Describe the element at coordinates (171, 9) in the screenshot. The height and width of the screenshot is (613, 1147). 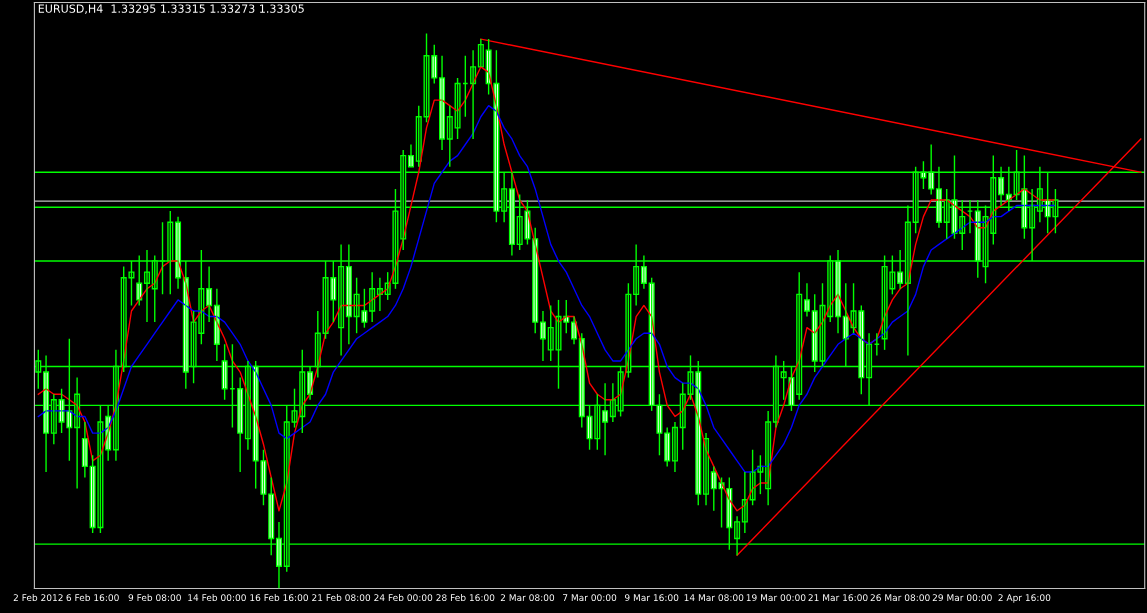
I see `chart-title: EURUSD,H4 1.33295 1.33315 1.33273 1.33305` at that location.